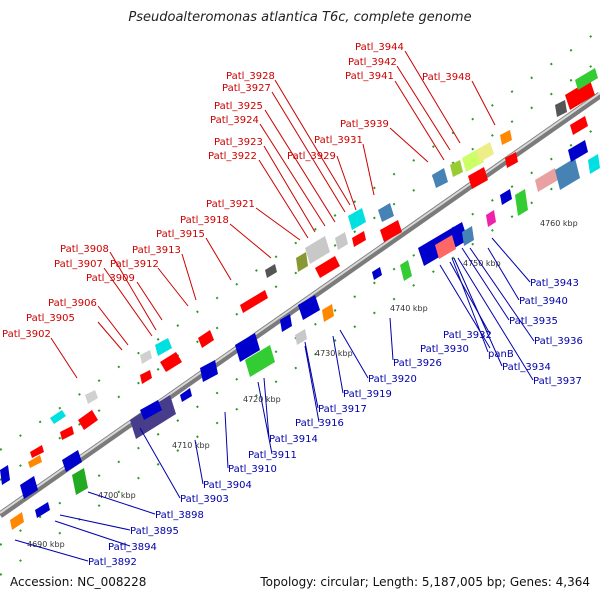 This screenshot has width=600, height=600. I want to click on gene-label: Patl_3903, so click(204, 499).